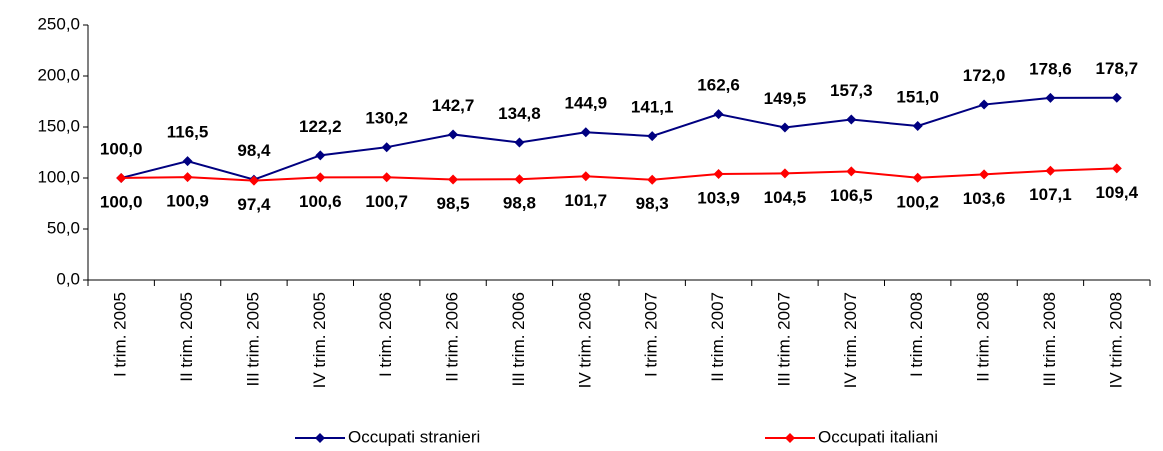 This screenshot has height=451, width=1163. Describe the element at coordinates (1050, 194) in the screenshot. I see `data-label: 107,1` at that location.